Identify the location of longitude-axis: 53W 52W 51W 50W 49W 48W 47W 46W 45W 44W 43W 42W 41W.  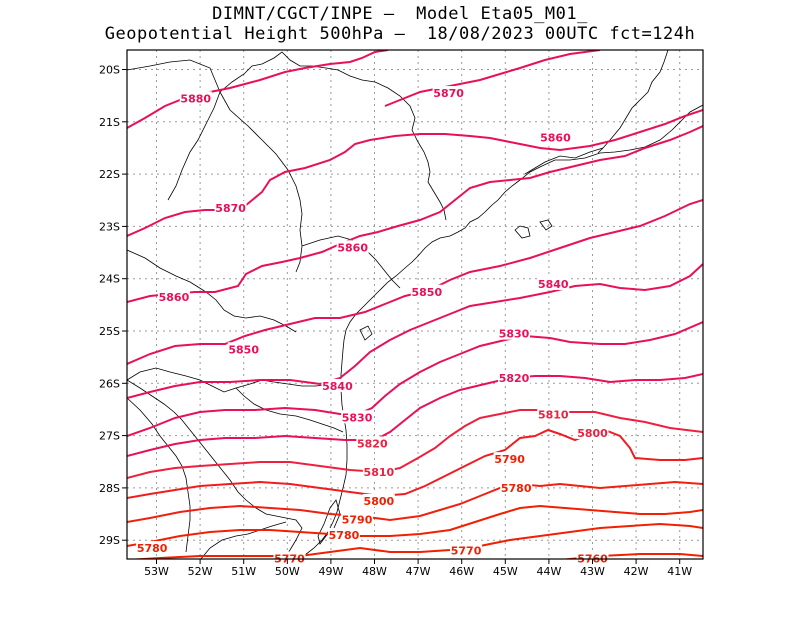
(418, 568).